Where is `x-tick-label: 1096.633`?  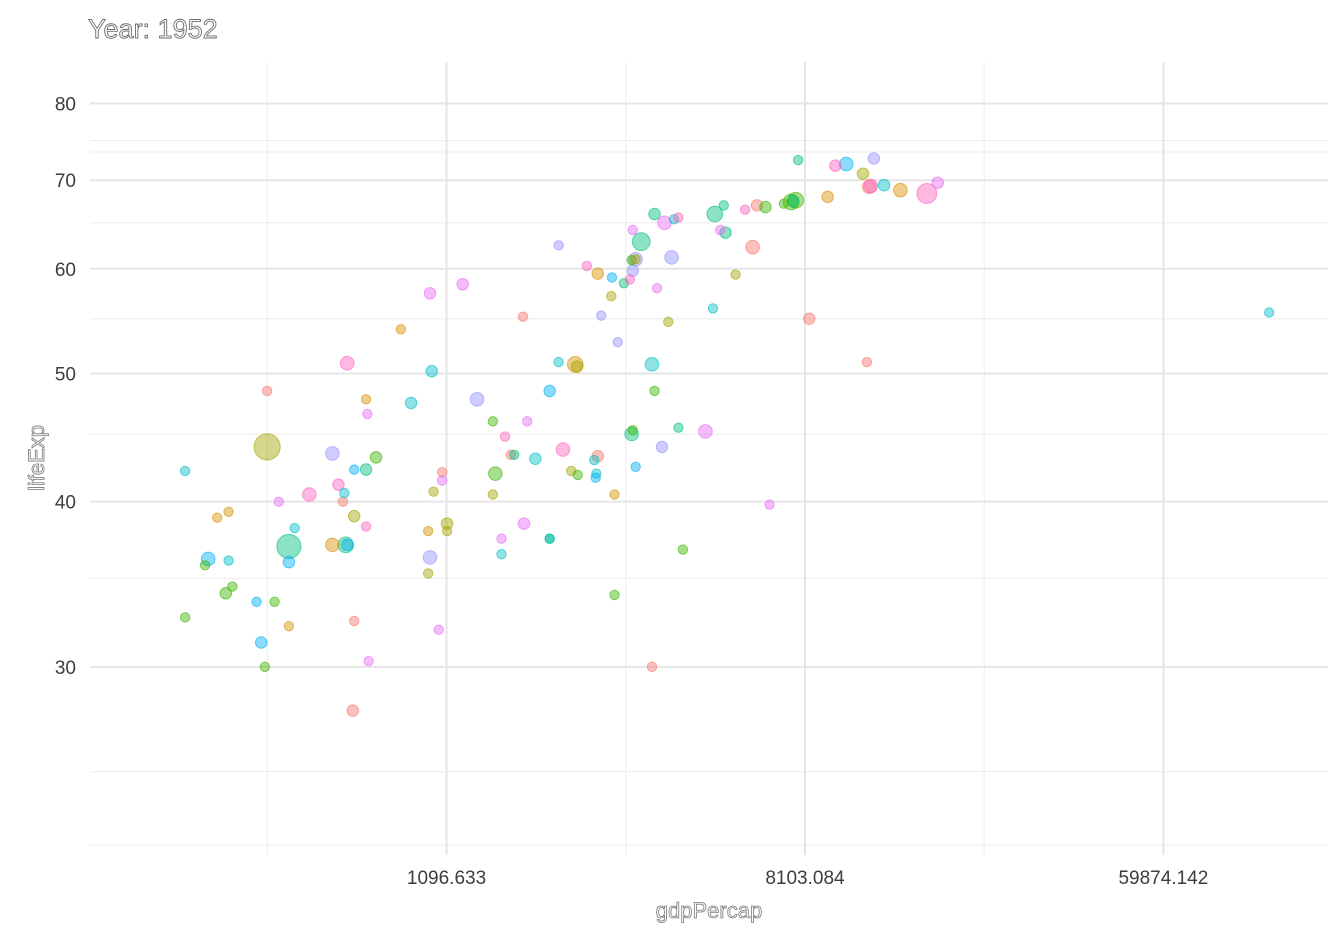
x-tick-label: 1096.633 is located at coordinates (446, 878).